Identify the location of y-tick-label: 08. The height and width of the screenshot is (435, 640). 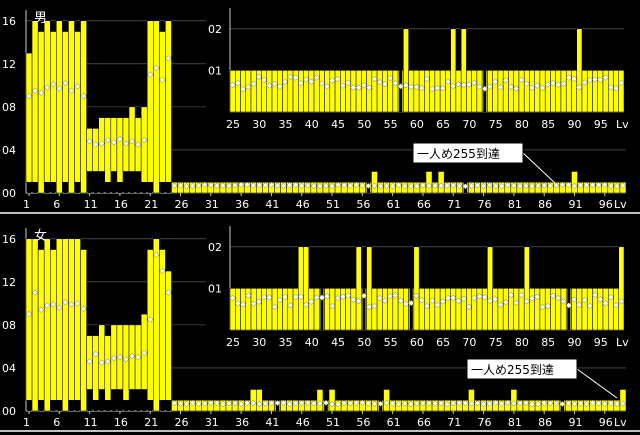
(9, 107).